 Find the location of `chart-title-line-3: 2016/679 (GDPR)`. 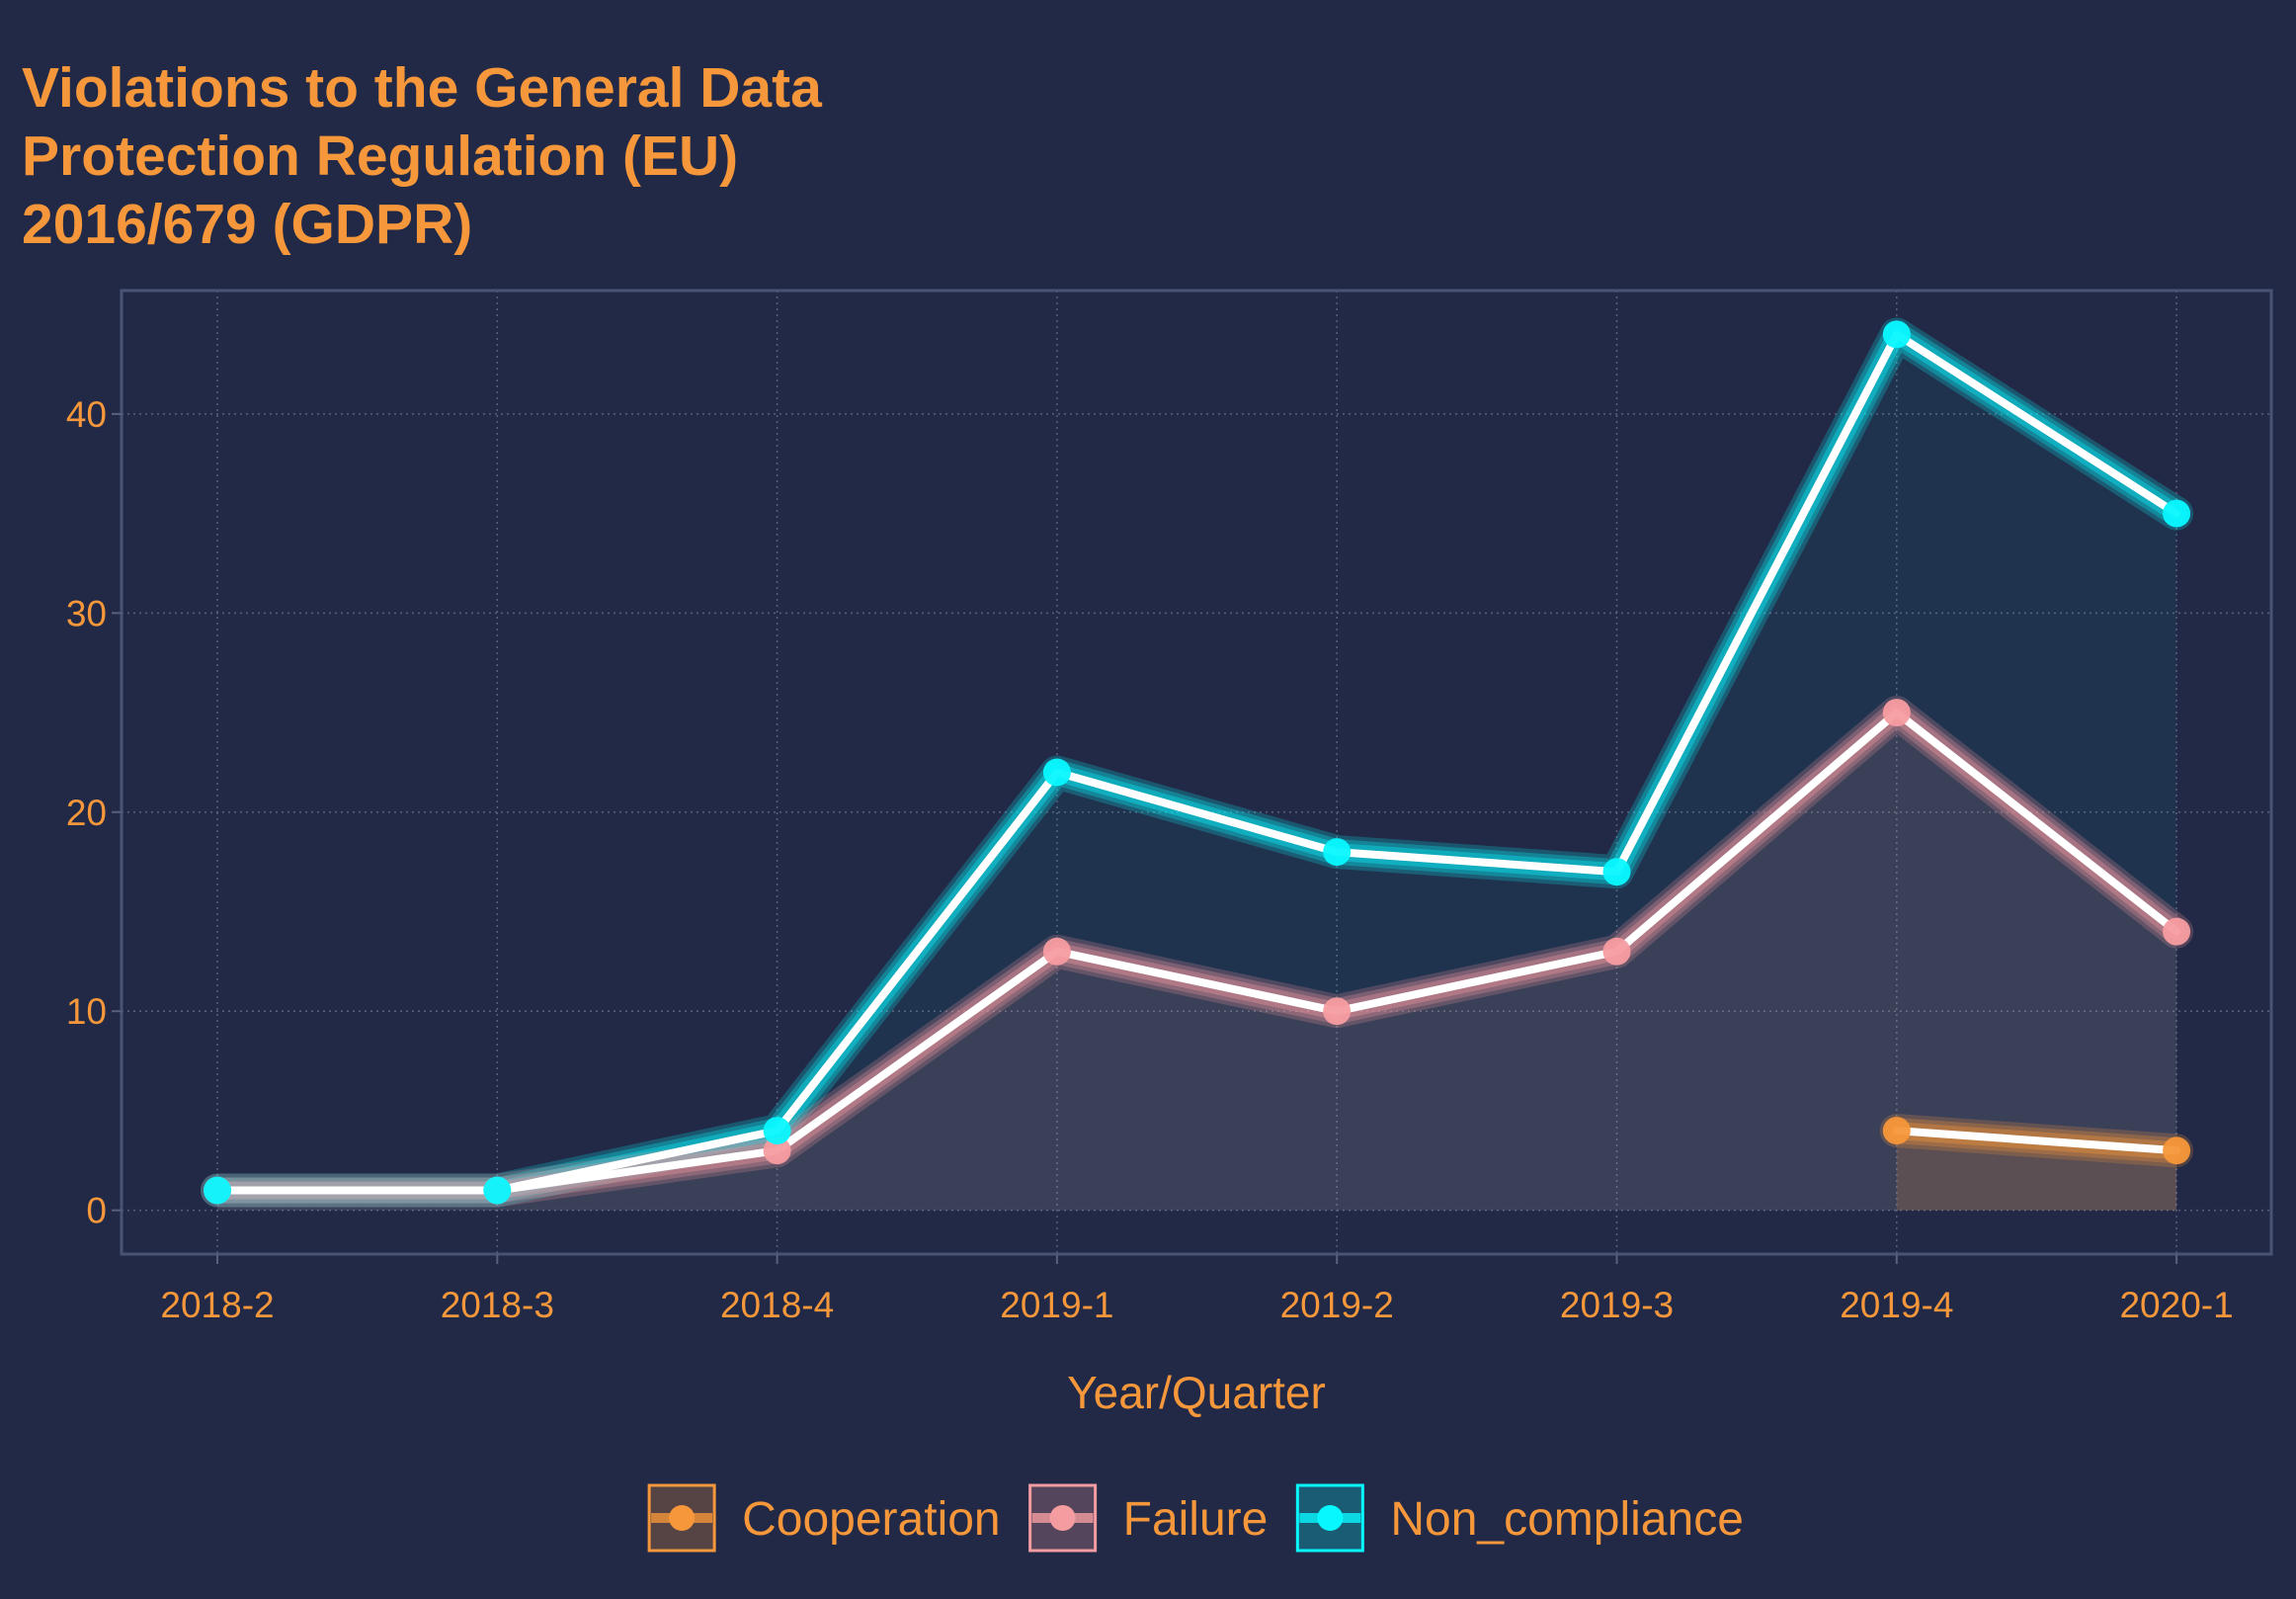

chart-title-line-3: 2016/679 (GDPR) is located at coordinates (247, 224).